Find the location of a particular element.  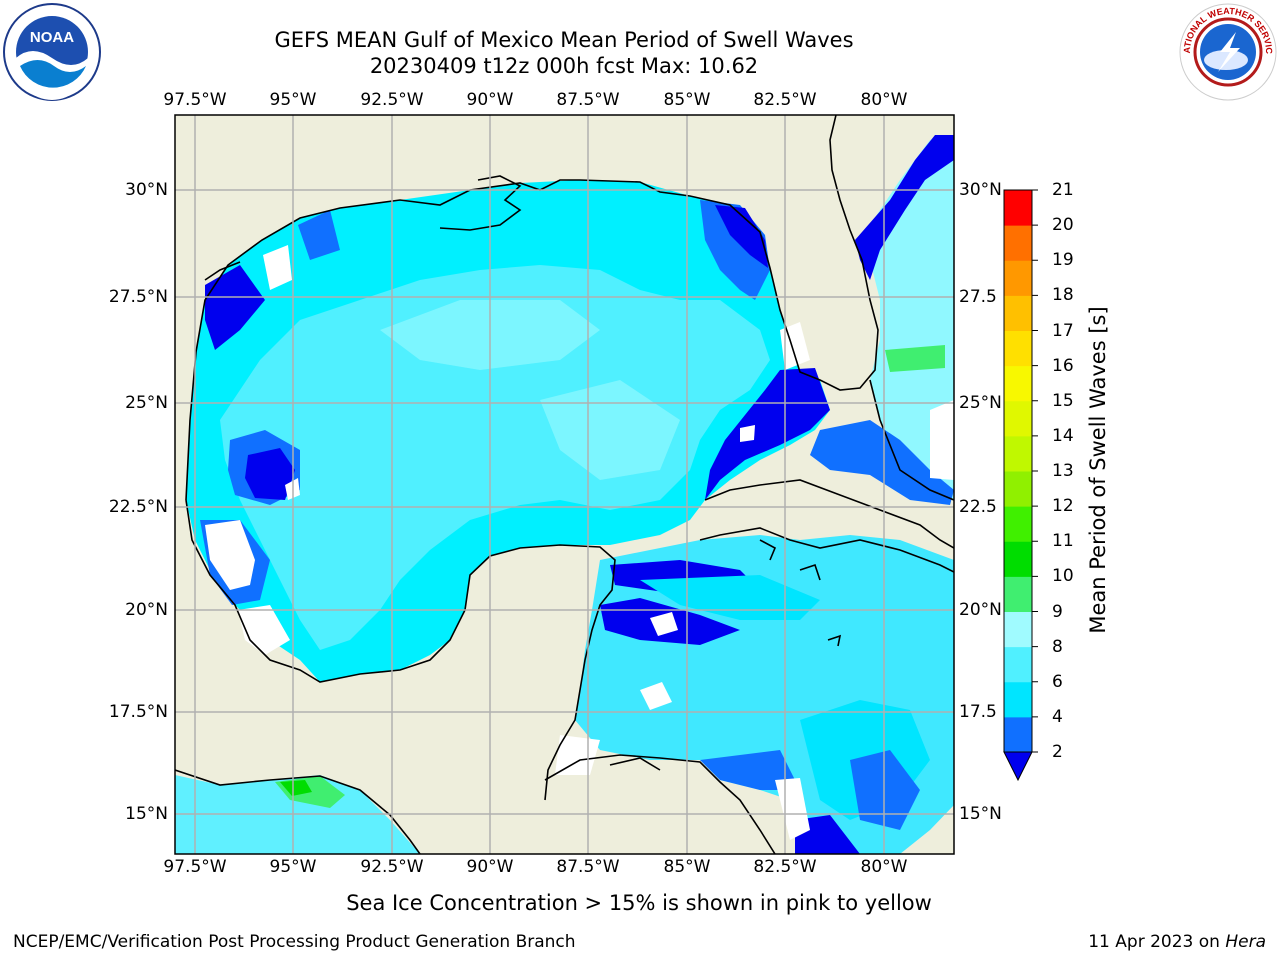

colorbar-tick-label: 11 is located at coordinates (1063, 541).